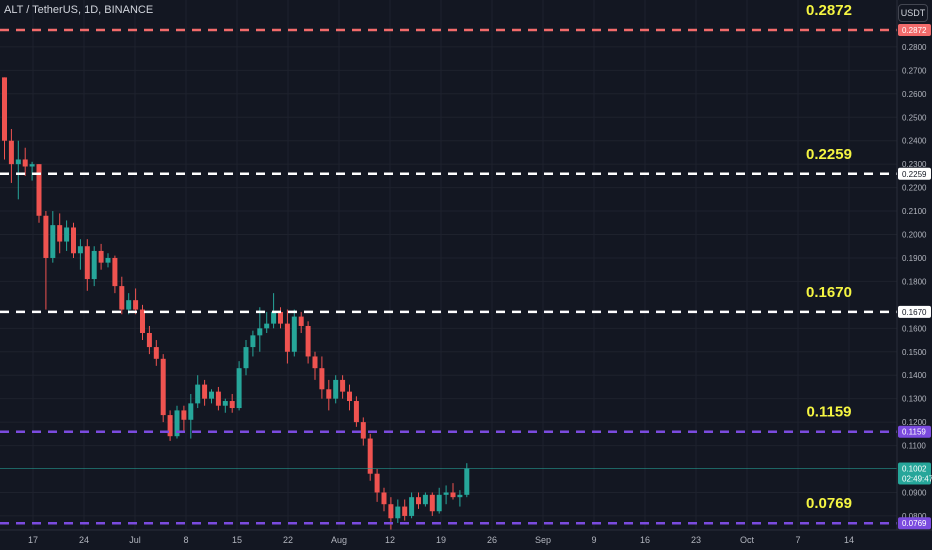 This screenshot has height=550, width=932. What do you see at coordinates (914, 446) in the screenshot?
I see `y-tick-label: 0.1100` at bounding box center [914, 446].